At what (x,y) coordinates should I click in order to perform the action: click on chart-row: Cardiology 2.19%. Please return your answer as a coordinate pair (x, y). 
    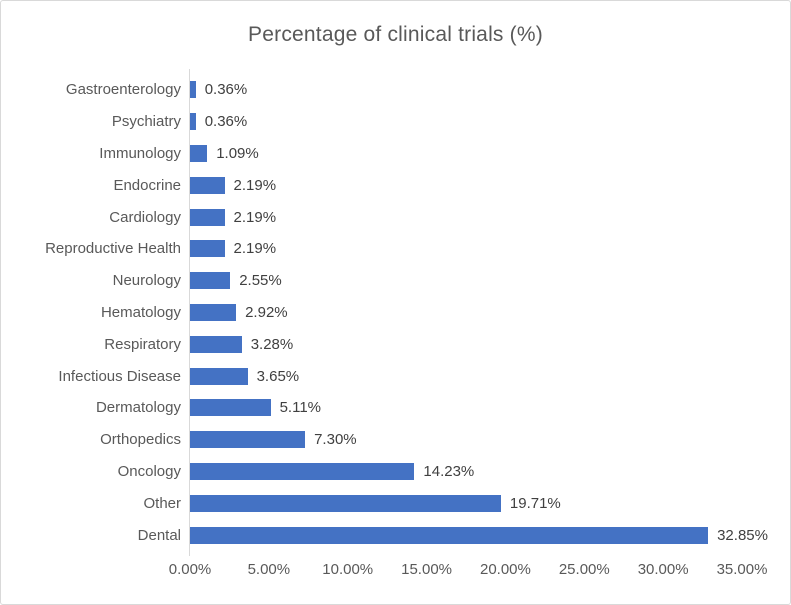
    Looking at the image, I should click on (400, 217).